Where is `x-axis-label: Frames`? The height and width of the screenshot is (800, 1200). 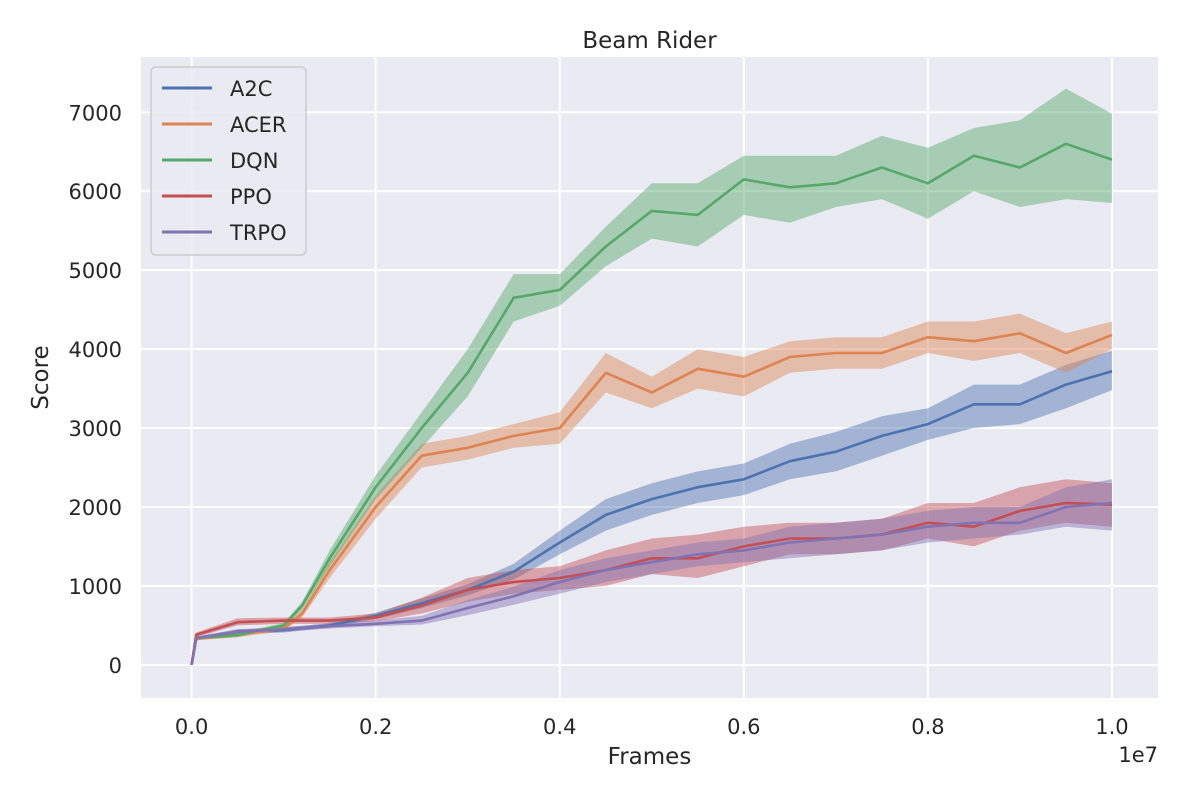
x-axis-label: Frames is located at coordinates (650, 757).